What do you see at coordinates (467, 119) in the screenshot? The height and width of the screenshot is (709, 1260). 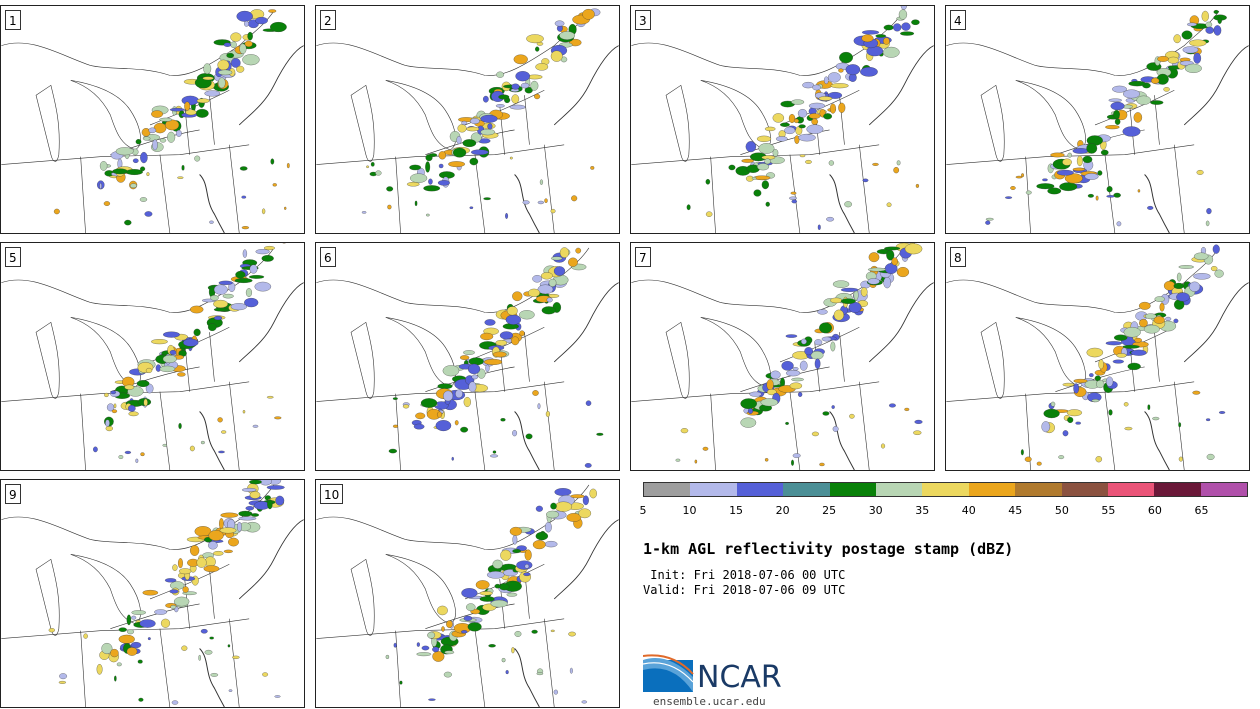 I see `member-panel-2: 2` at bounding box center [467, 119].